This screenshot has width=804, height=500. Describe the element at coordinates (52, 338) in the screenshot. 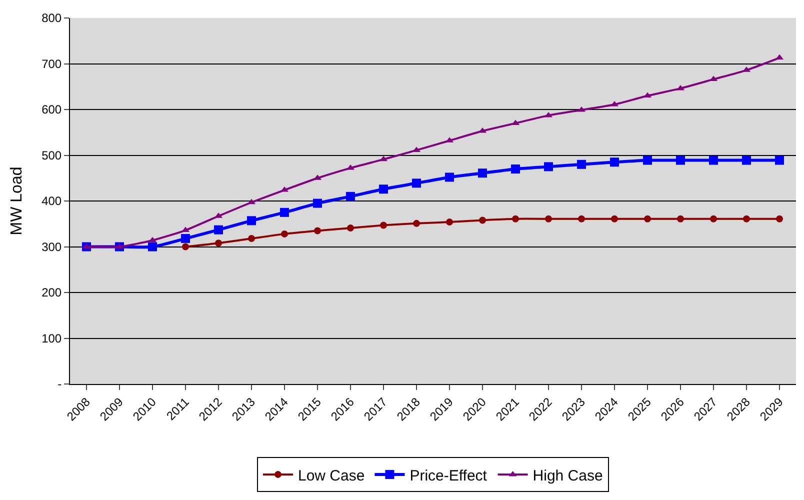

I see `y-tick-label: 100` at that location.